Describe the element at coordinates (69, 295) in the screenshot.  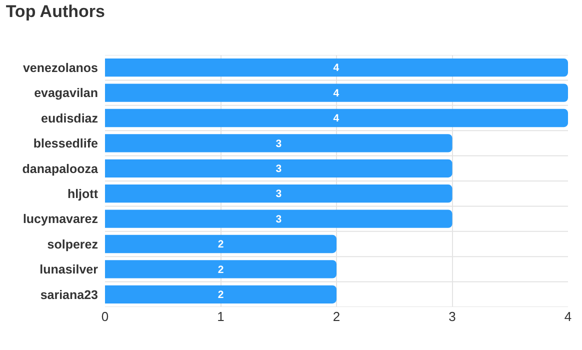
I see `y-tick-label: sariana23` at that location.